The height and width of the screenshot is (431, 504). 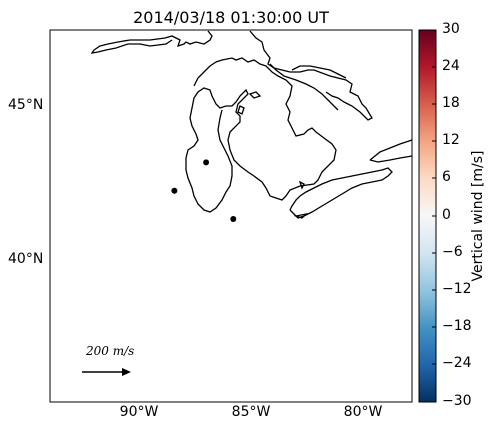 What do you see at coordinates (110, 351) in the screenshot?
I see `scale-arrow-label: 200 m/s` at bounding box center [110, 351].